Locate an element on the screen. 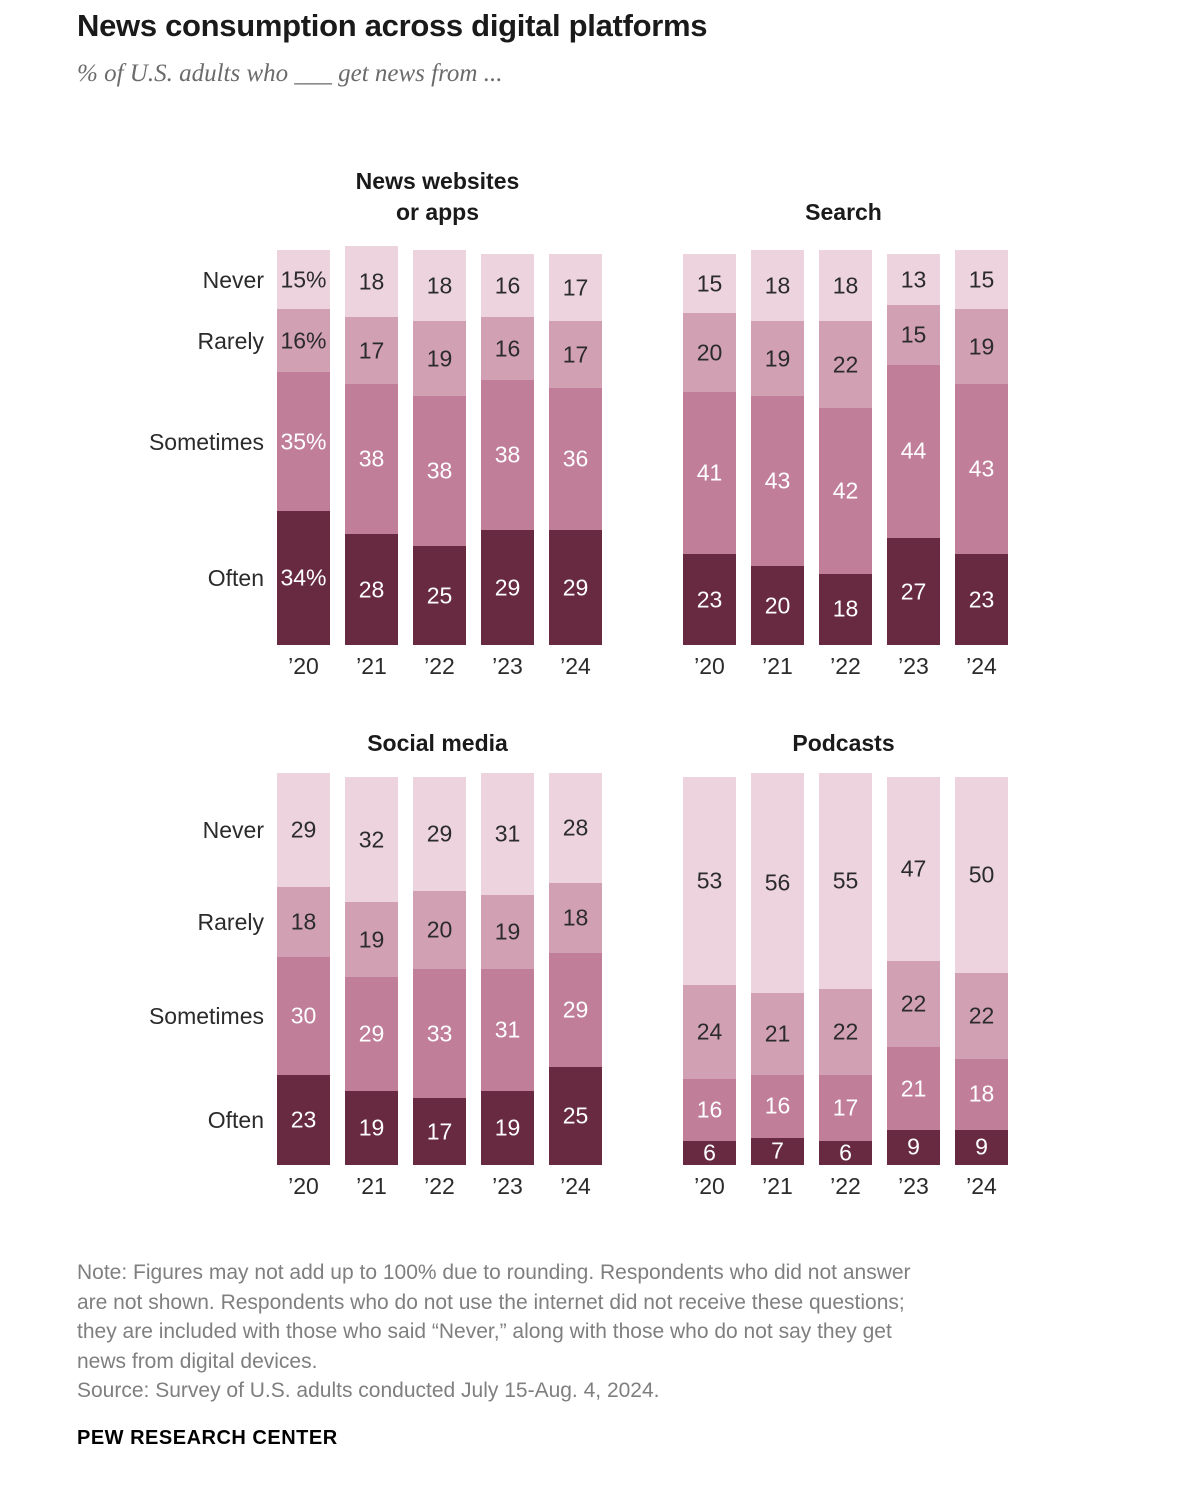 The image size is (1191, 1485). stacked-bar-podcasts-22: 55 22 17 6 is located at coordinates (845, 969).